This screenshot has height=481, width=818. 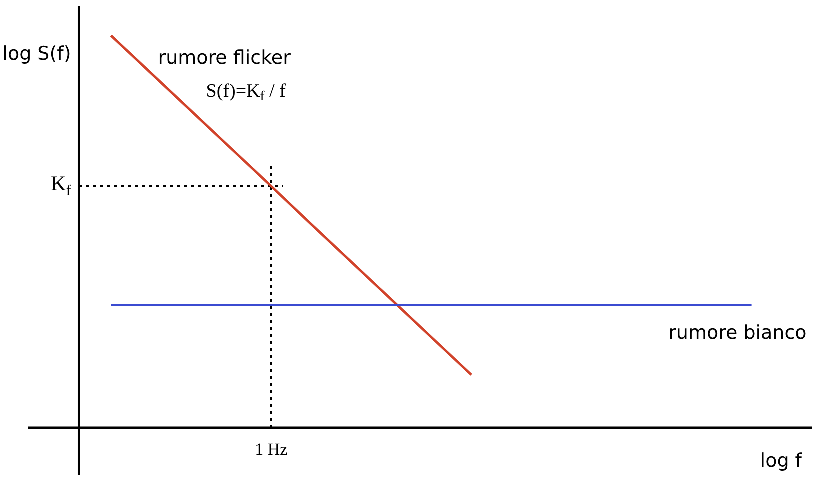 I want to click on x-axis-title: log f, so click(x=782, y=461).